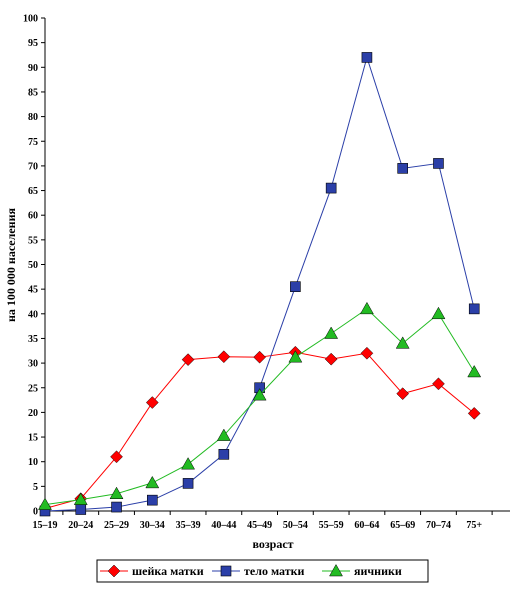  What do you see at coordinates (33, 462) in the screenshot?
I see `y-tick-label: 10` at bounding box center [33, 462].